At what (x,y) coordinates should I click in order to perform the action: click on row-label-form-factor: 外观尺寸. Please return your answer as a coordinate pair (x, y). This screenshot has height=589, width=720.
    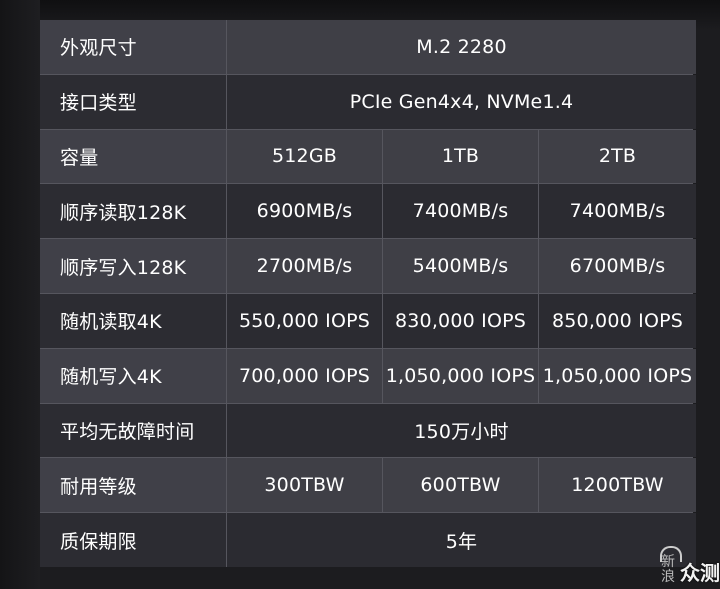
    Looking at the image, I should click on (133, 47).